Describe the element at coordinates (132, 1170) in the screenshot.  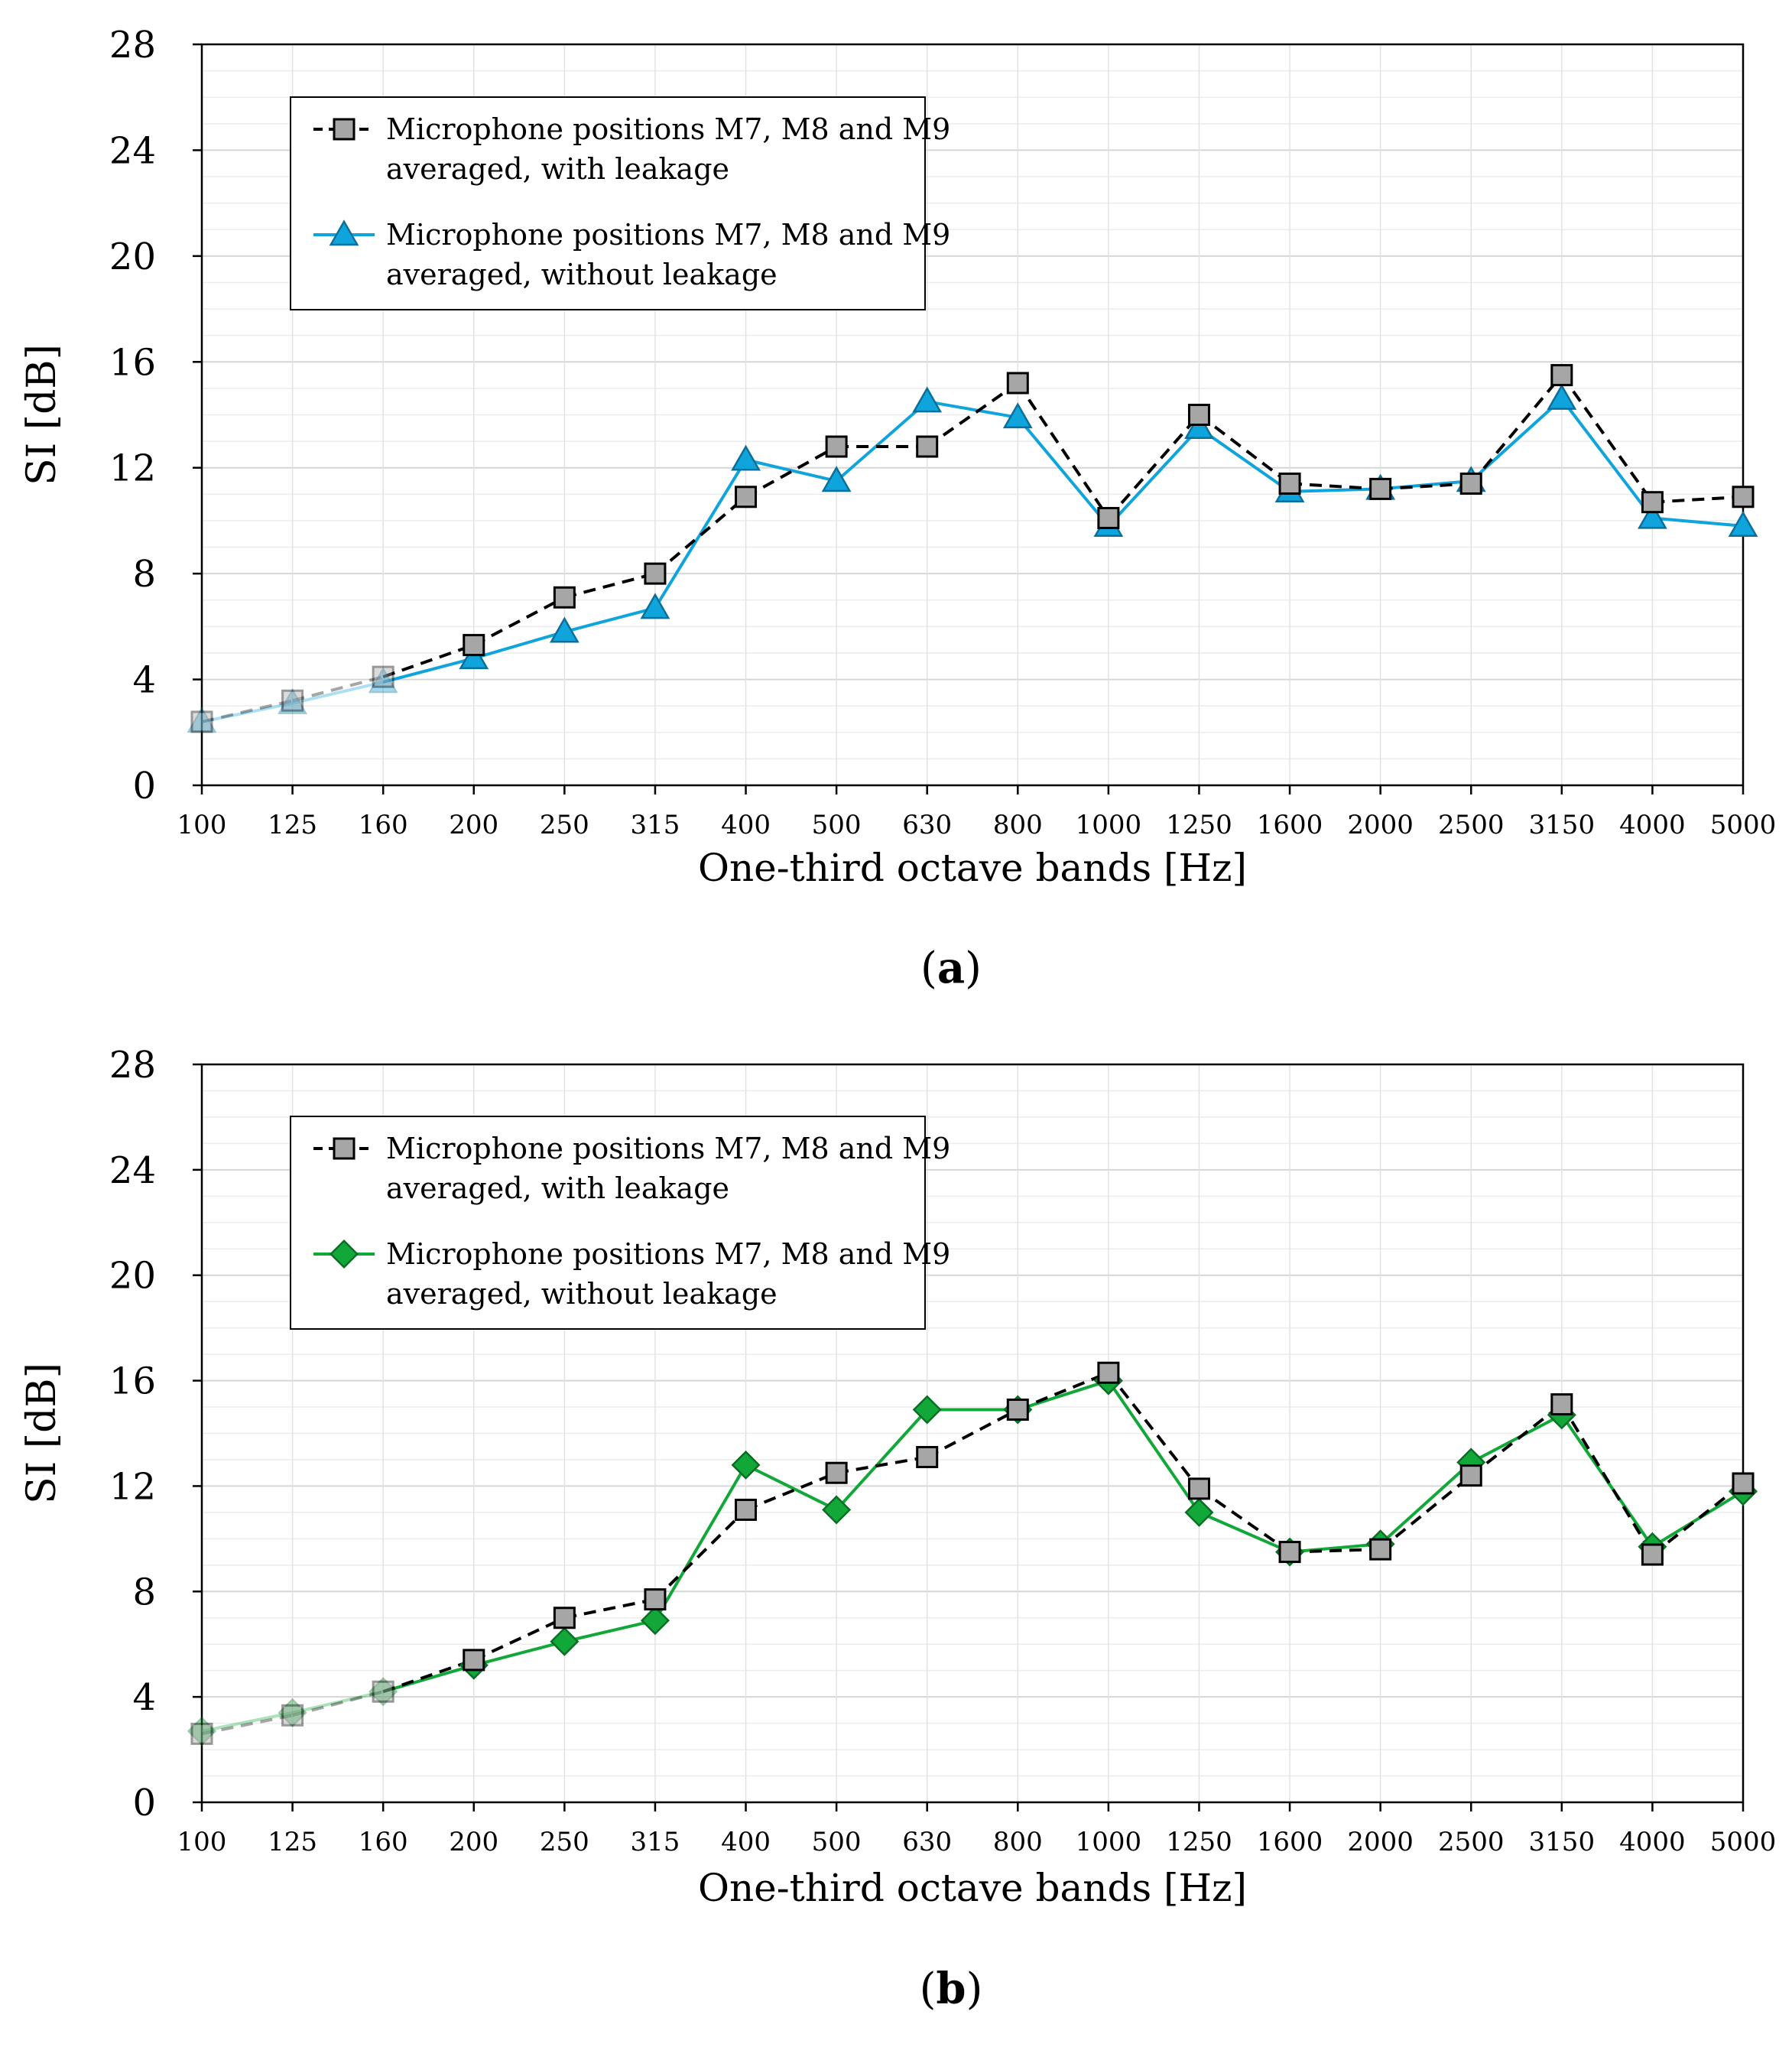
I see `y-tick-label: 24` at that location.